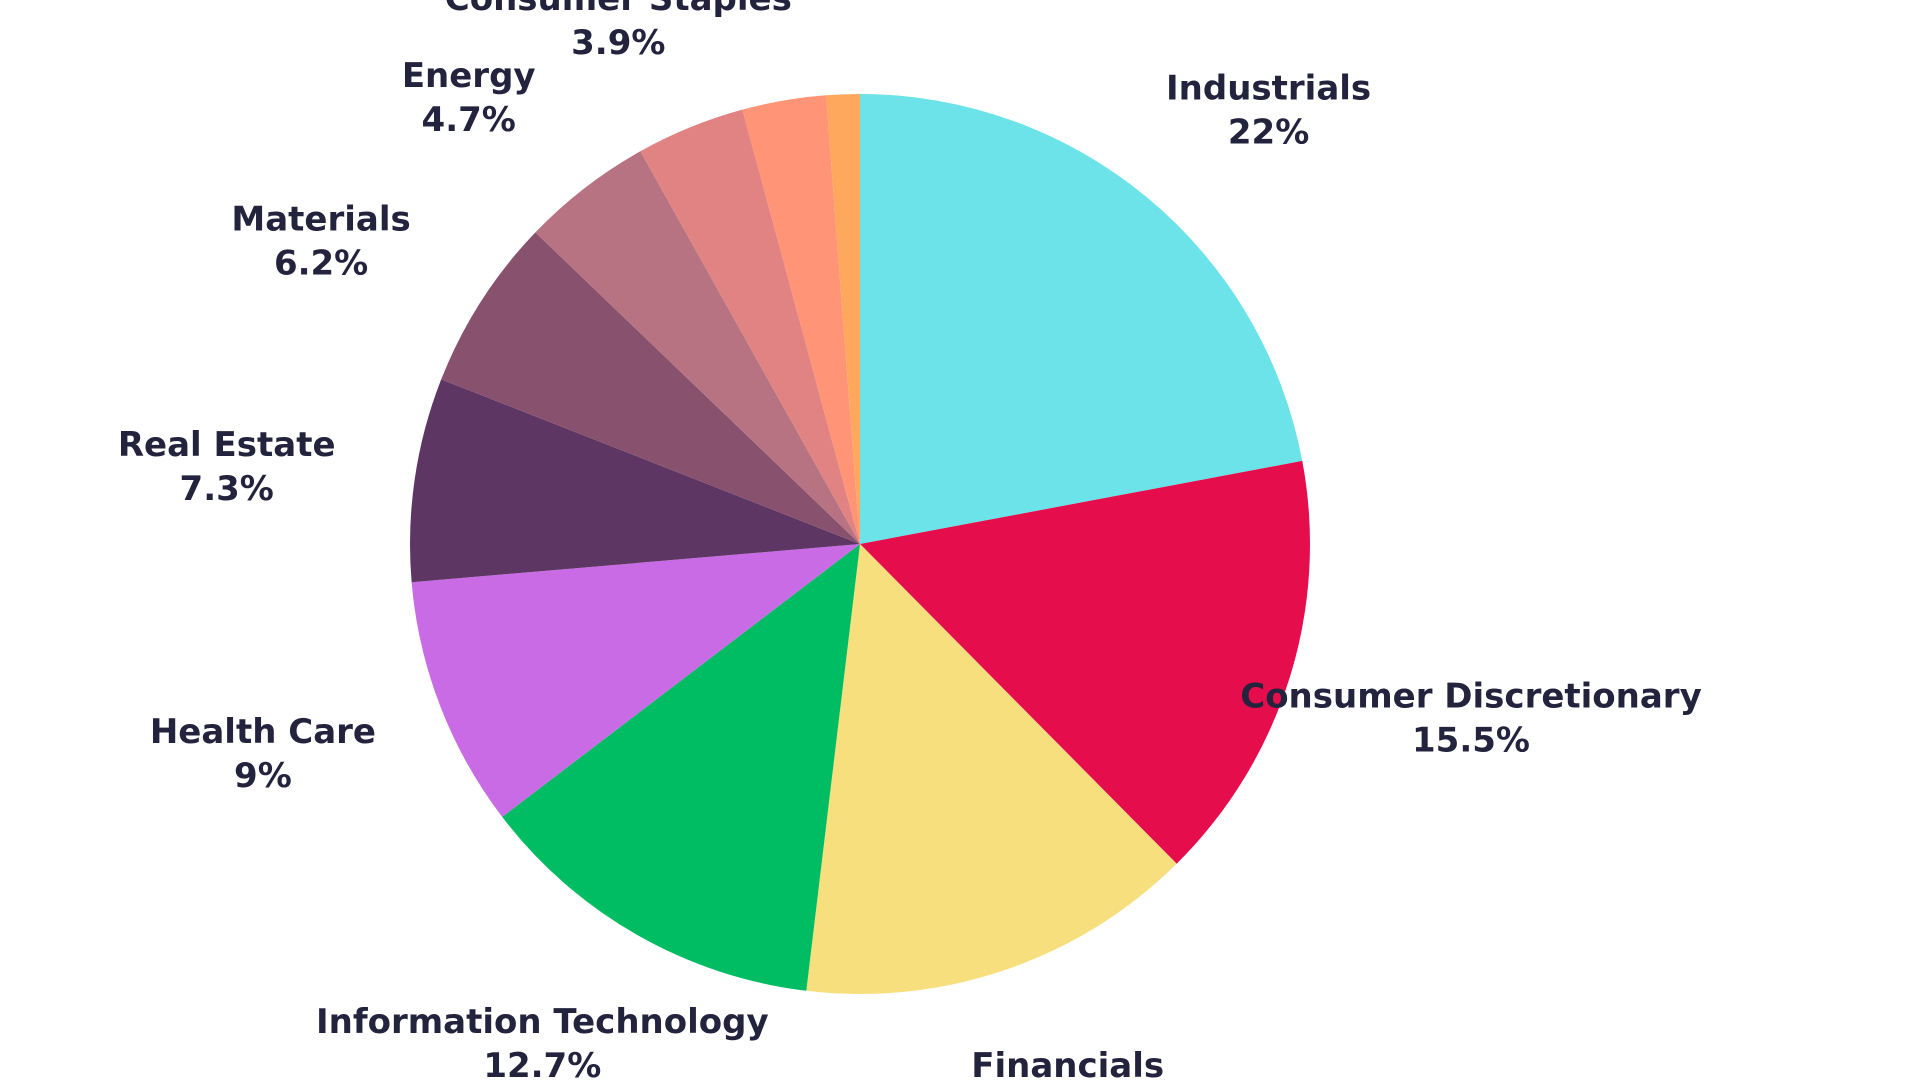 Image resolution: width=1920 pixels, height=1080 pixels. I want to click on slice-value-label: 4.7%, so click(469, 120).